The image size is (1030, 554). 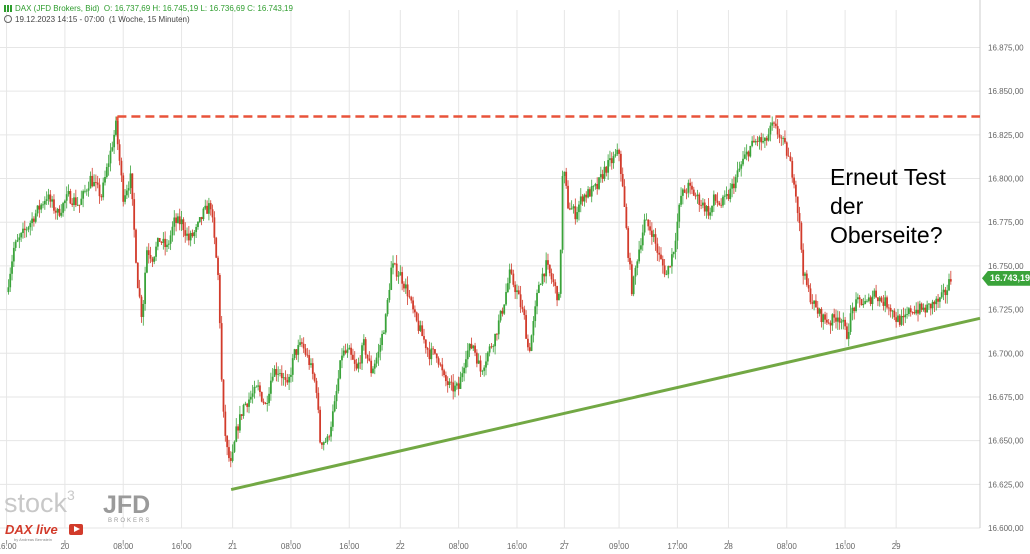 I want to click on x-tick-label: 22, so click(x=400, y=546).